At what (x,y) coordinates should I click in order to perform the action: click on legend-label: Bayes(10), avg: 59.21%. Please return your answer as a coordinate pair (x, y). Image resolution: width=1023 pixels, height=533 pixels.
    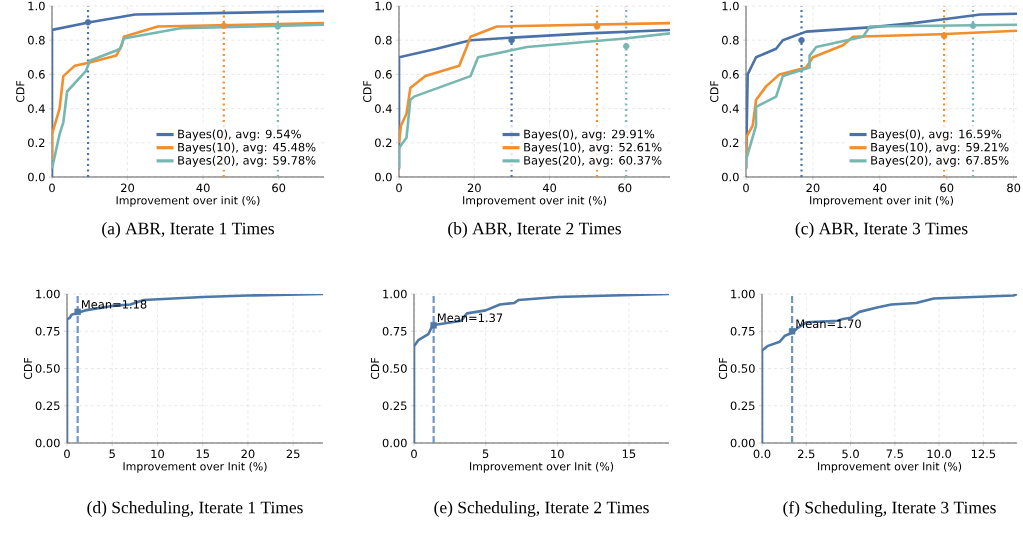
    Looking at the image, I should click on (940, 148).